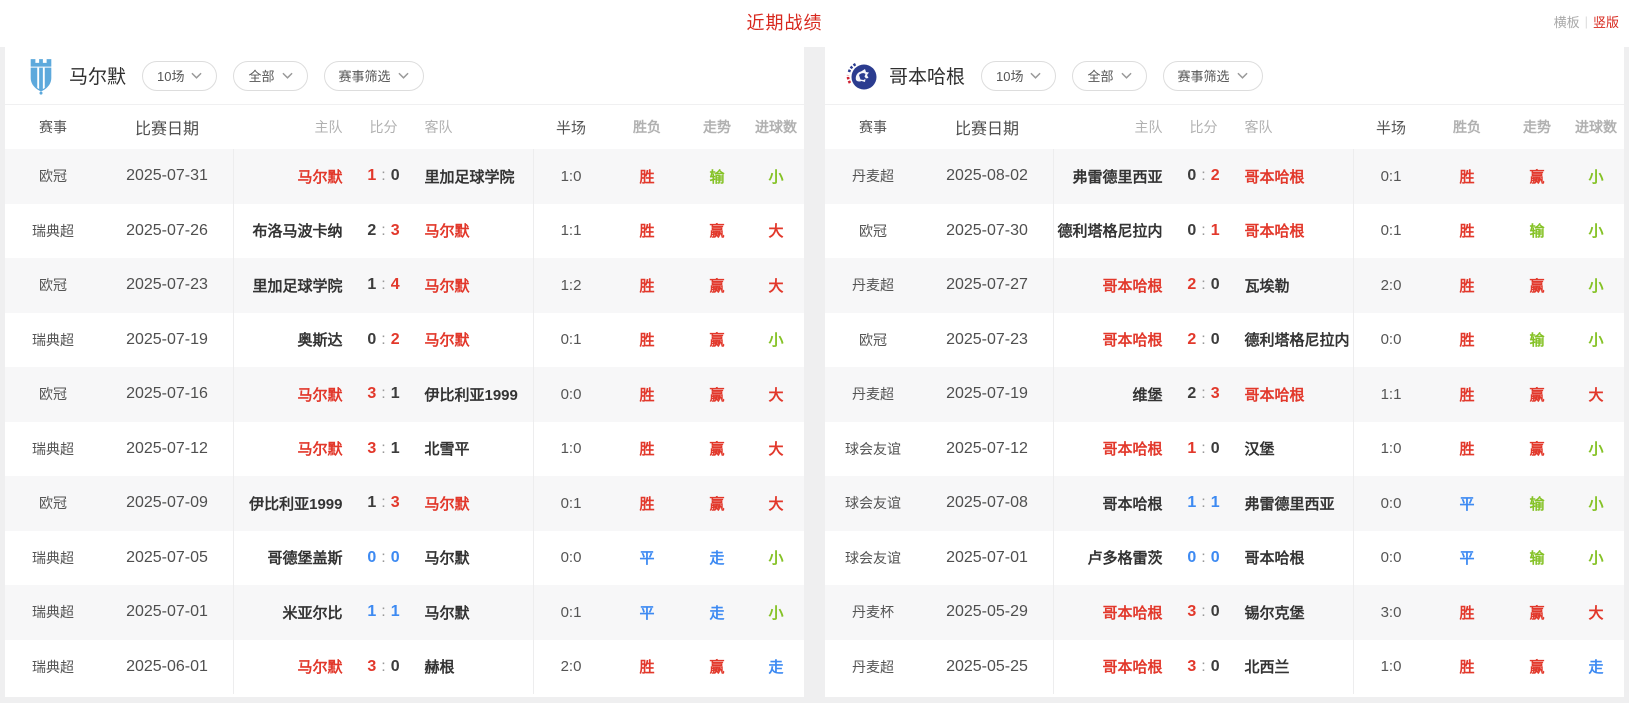  Describe the element at coordinates (384, 231) in the screenshot. I see `score: 2 : 3` at that location.